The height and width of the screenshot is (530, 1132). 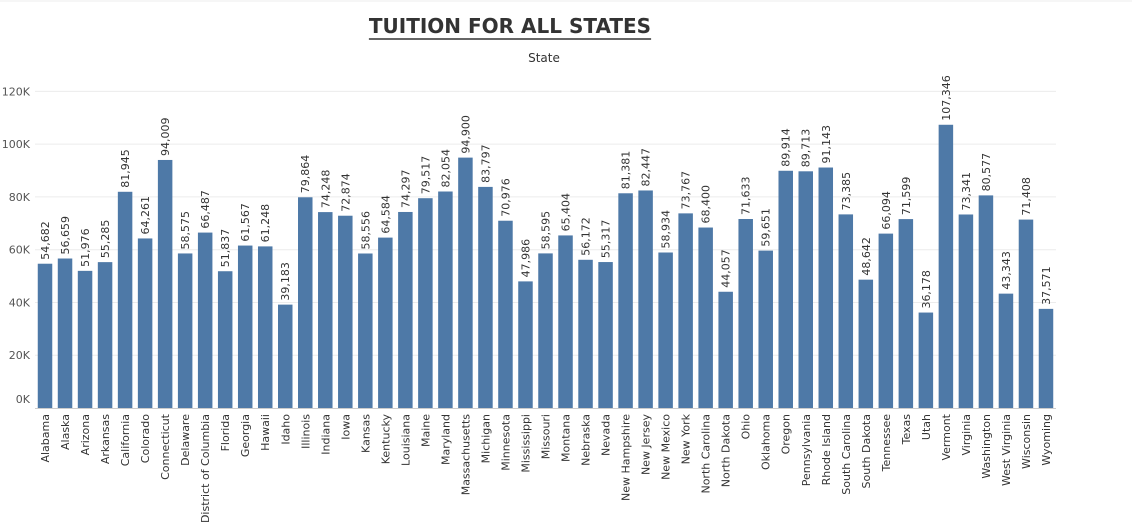 What do you see at coordinates (906, 196) in the screenshot?
I see `bar-value-label: 71,599` at bounding box center [906, 196].